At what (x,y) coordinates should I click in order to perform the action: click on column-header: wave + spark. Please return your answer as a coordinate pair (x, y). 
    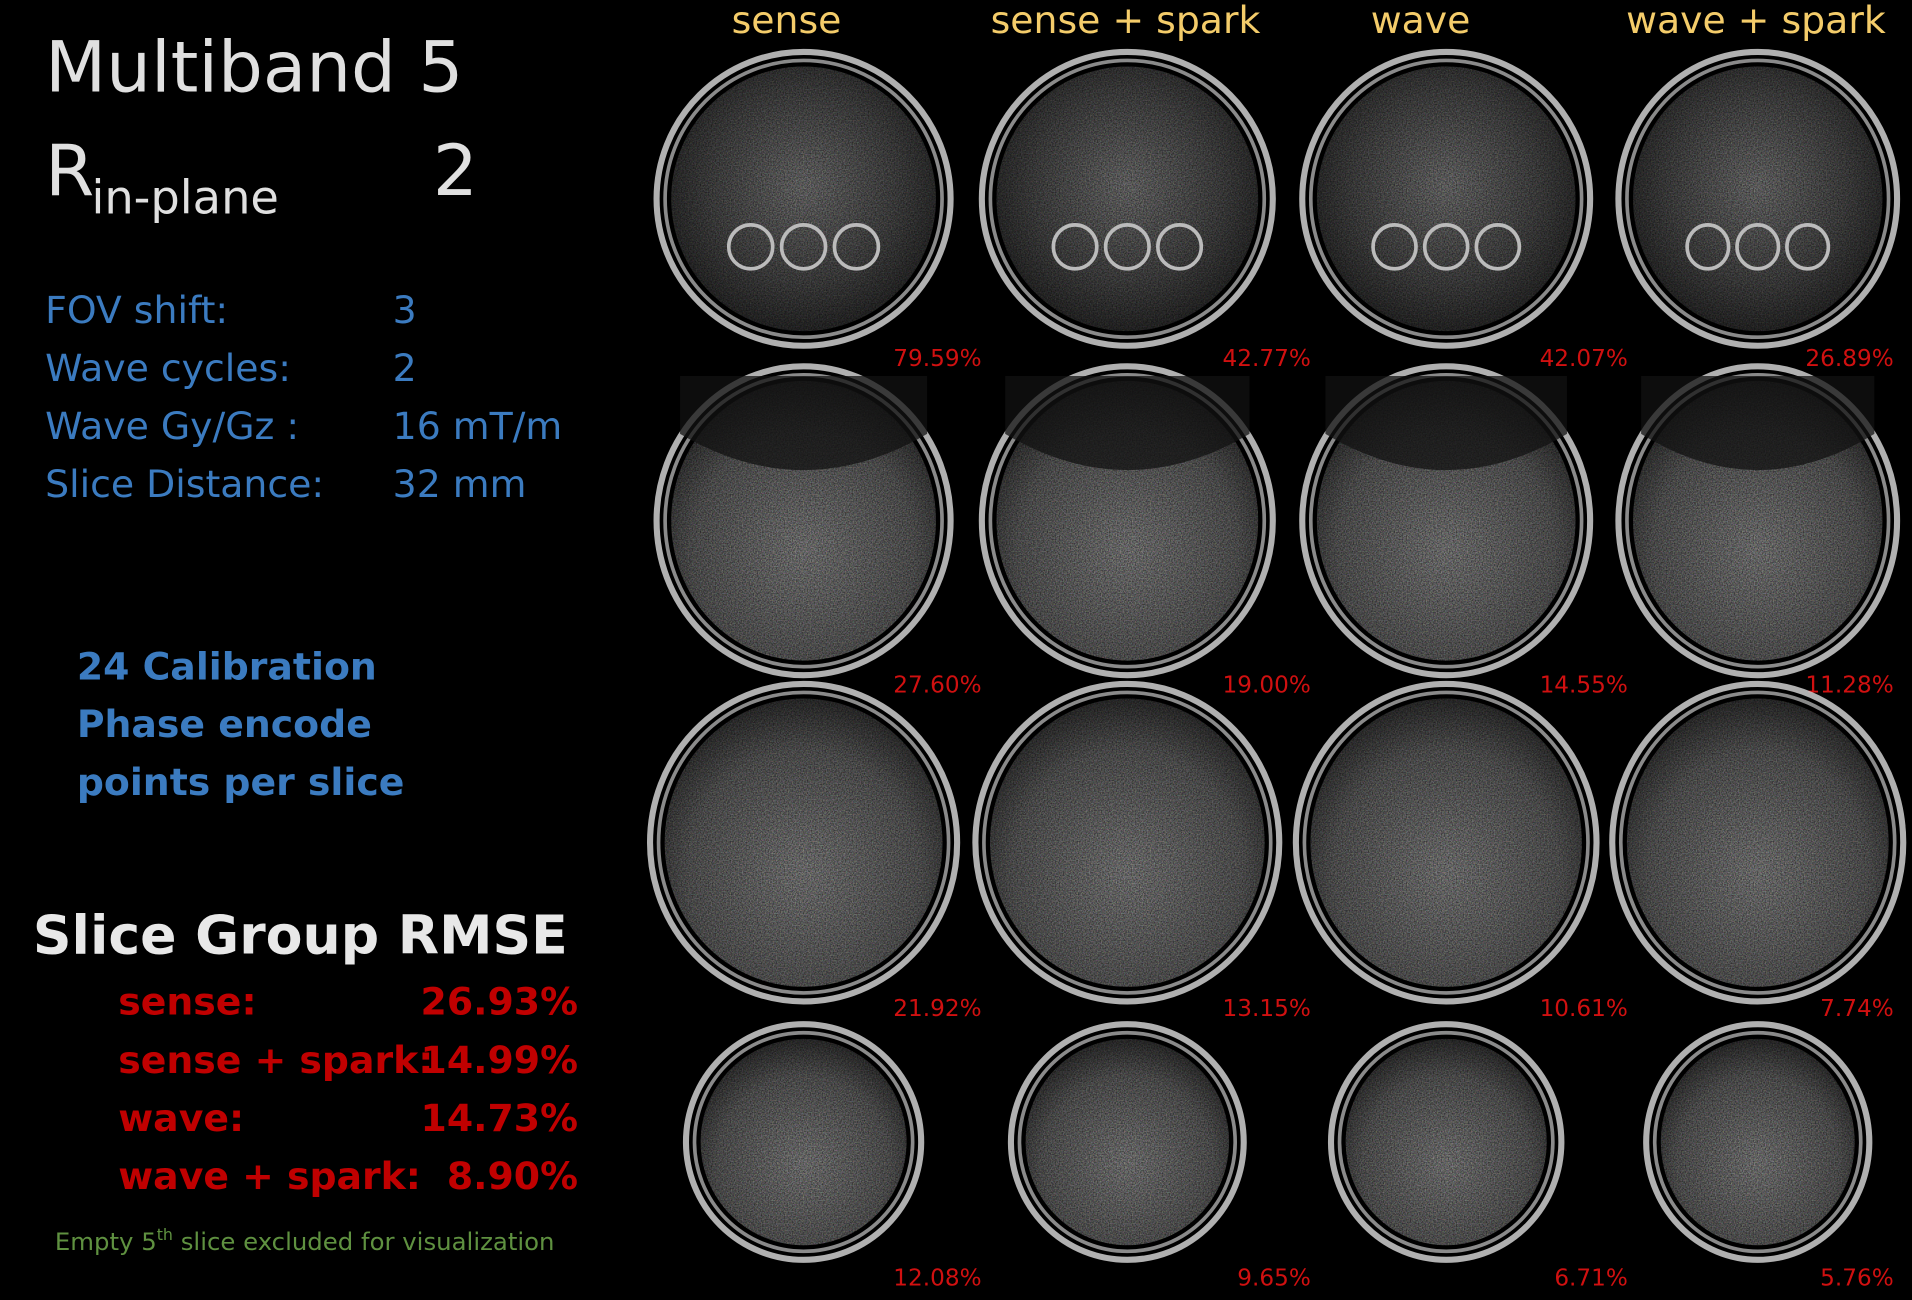
    Looking at the image, I should click on (1756, 21).